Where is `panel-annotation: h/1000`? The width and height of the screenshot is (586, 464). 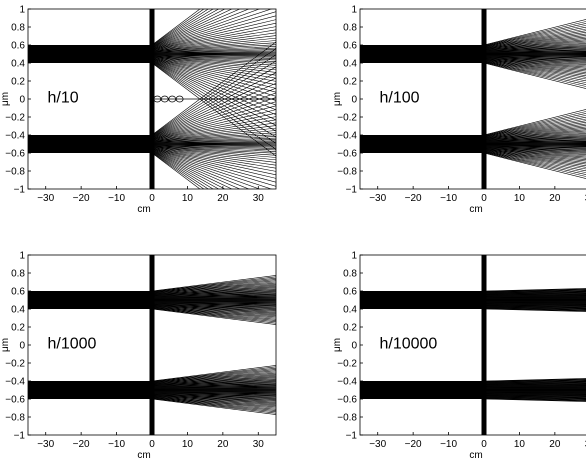
panel-annotation: h/1000 is located at coordinates (71, 344).